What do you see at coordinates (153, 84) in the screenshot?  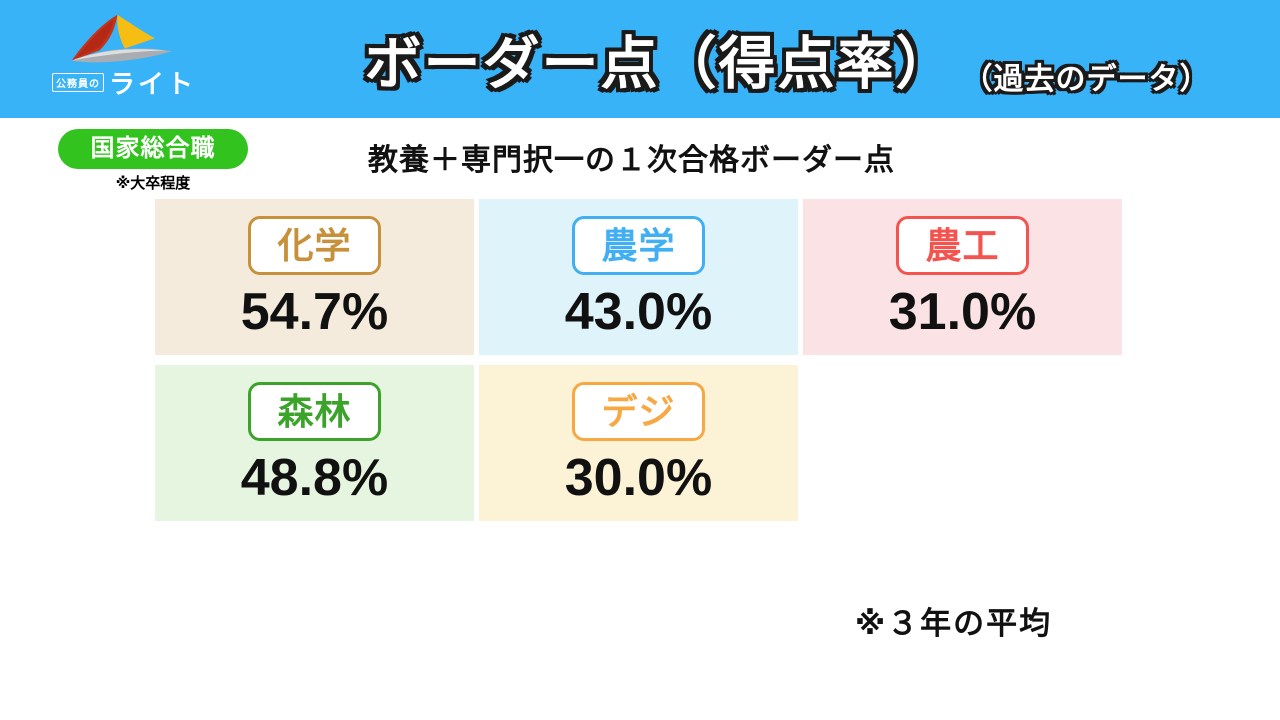 I see `logo-brand-text: ライト` at bounding box center [153, 84].